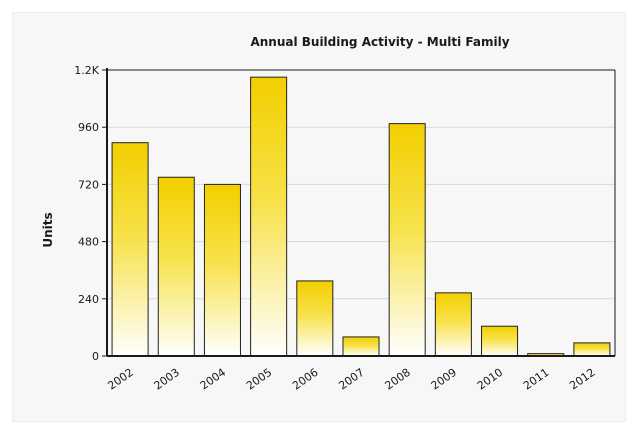  What do you see at coordinates (176, 266) in the screenshot?
I see `bar-2003` at bounding box center [176, 266].